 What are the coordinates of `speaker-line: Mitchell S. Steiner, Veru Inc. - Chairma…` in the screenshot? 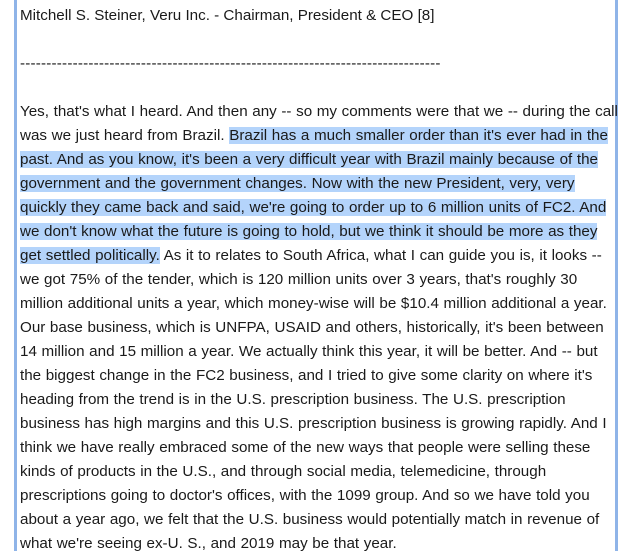 It's located at (227, 15).